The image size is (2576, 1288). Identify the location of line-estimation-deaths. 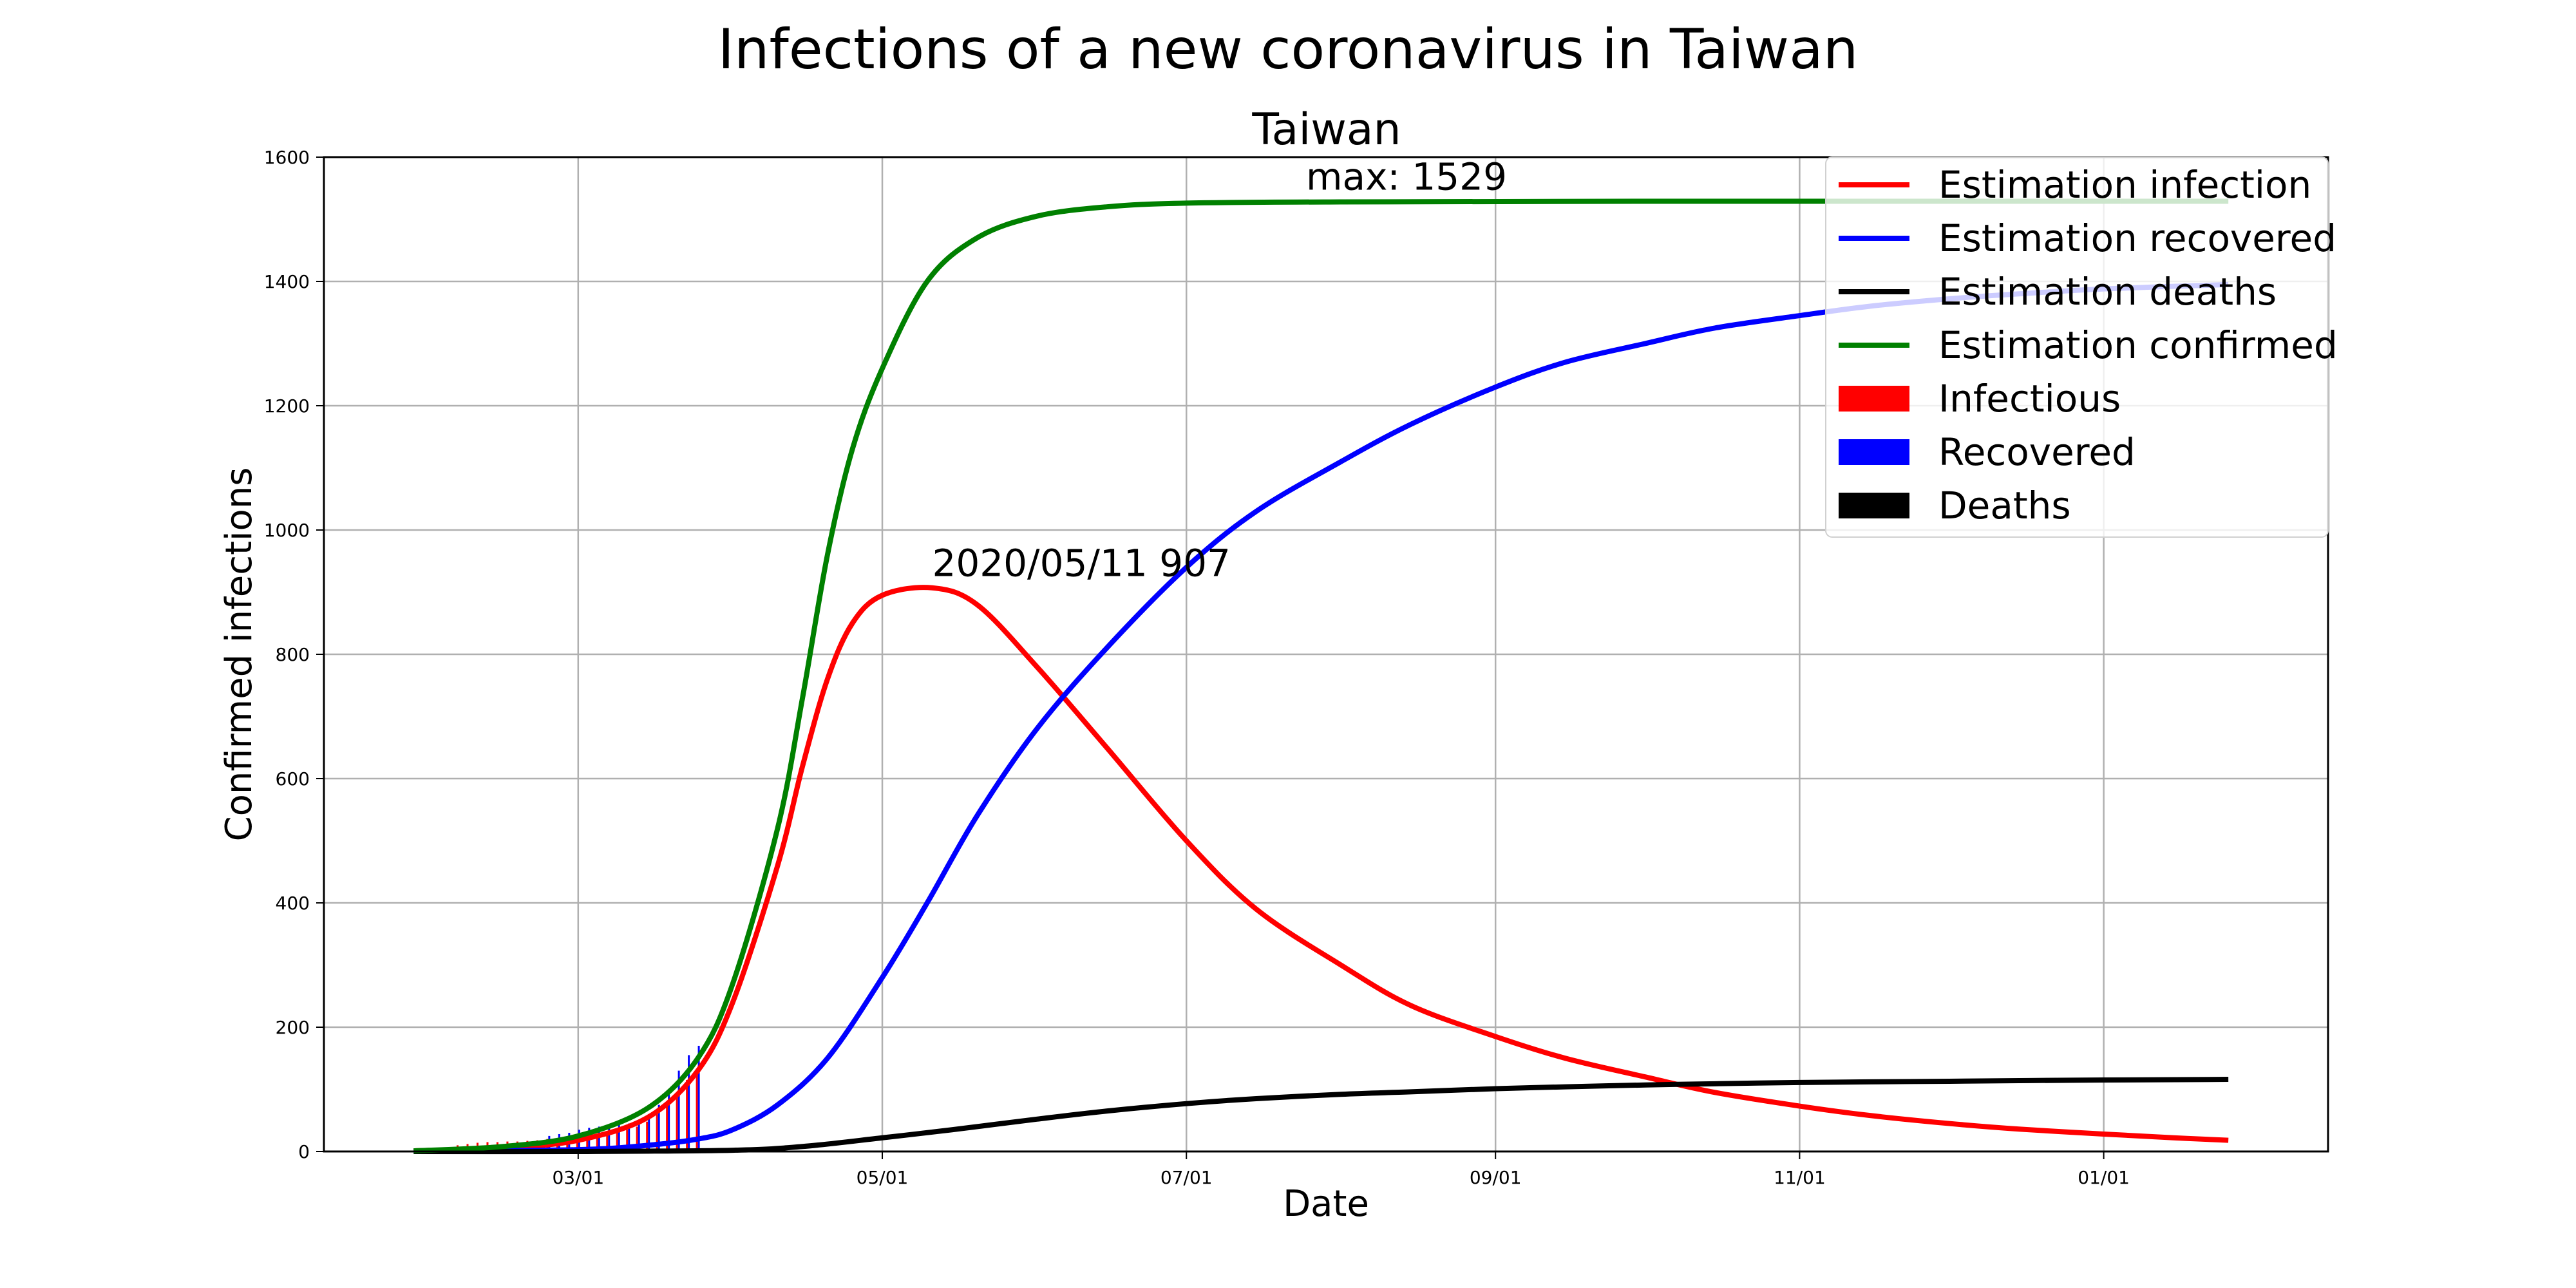
(1321, 1116).